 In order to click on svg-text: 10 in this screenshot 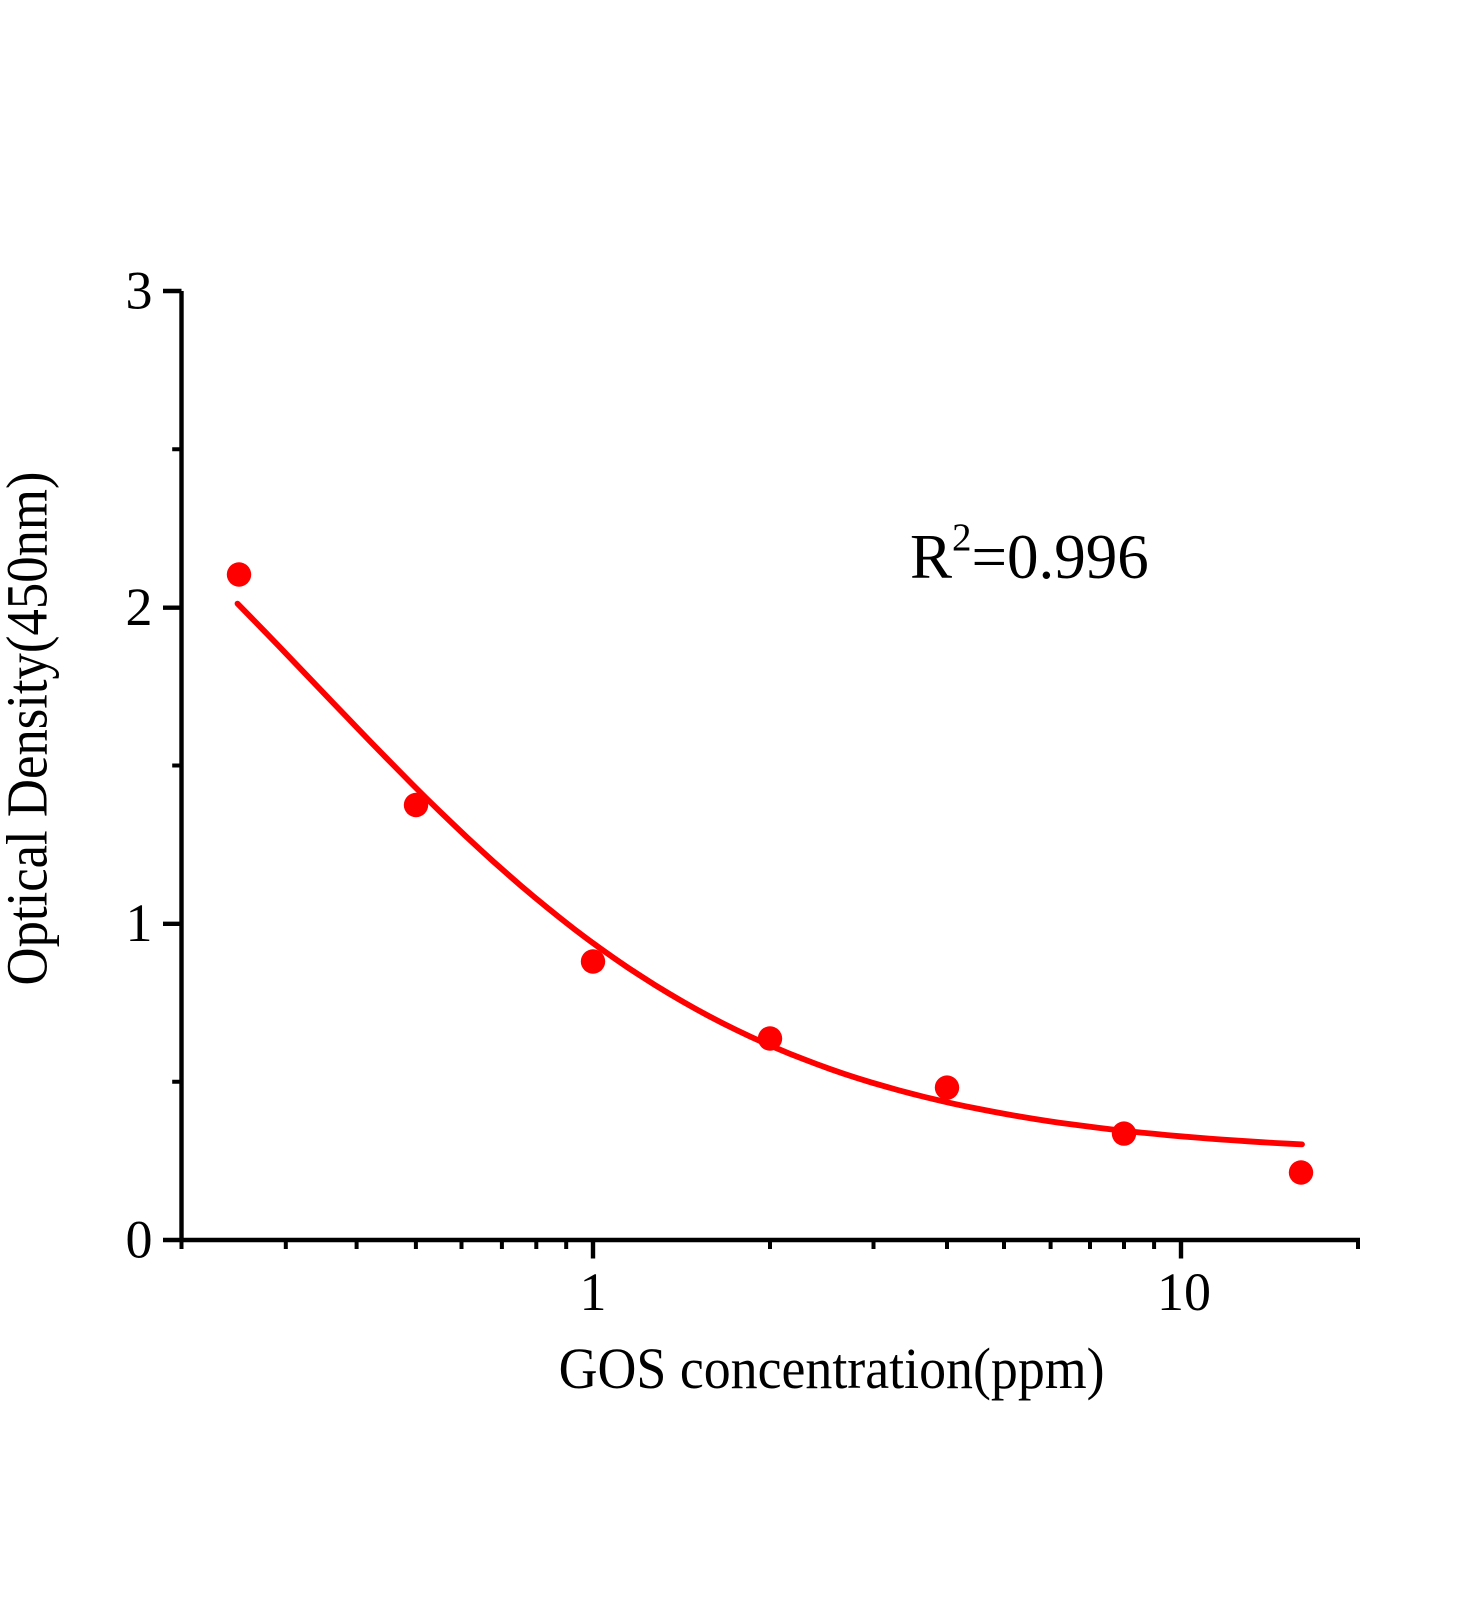, I will do `click(1184, 1292)`.